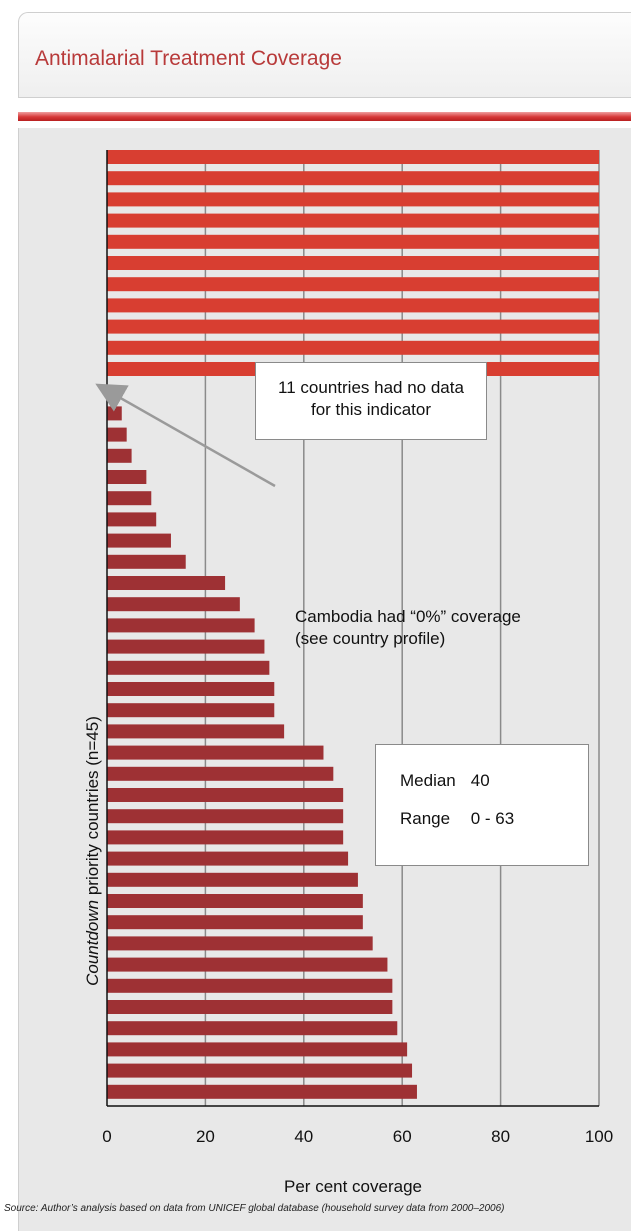  What do you see at coordinates (599, 1136) in the screenshot?
I see `x-tick-label: 100` at bounding box center [599, 1136].